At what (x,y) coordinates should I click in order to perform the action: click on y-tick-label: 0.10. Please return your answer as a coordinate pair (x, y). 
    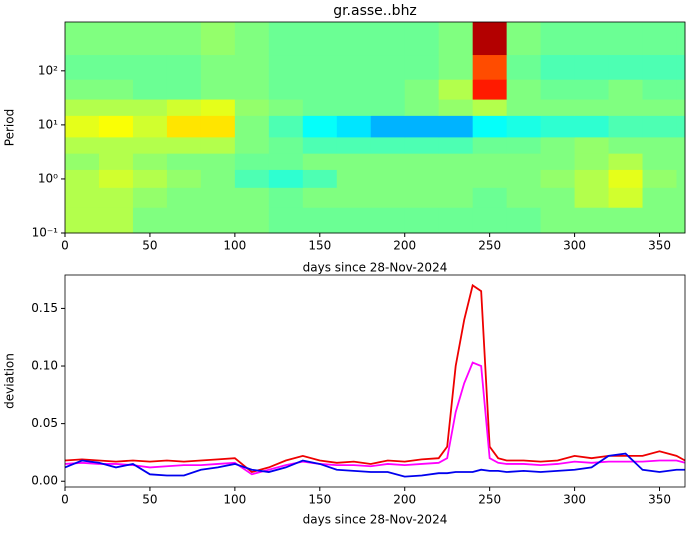
    Looking at the image, I should click on (44, 366).